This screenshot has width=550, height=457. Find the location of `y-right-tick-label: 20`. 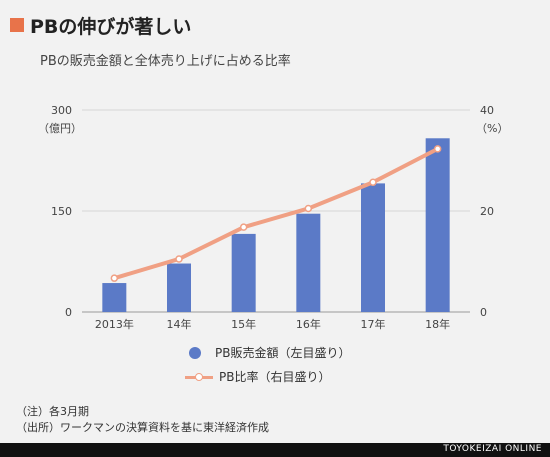

y-right-tick-label: 20 is located at coordinates (487, 211).